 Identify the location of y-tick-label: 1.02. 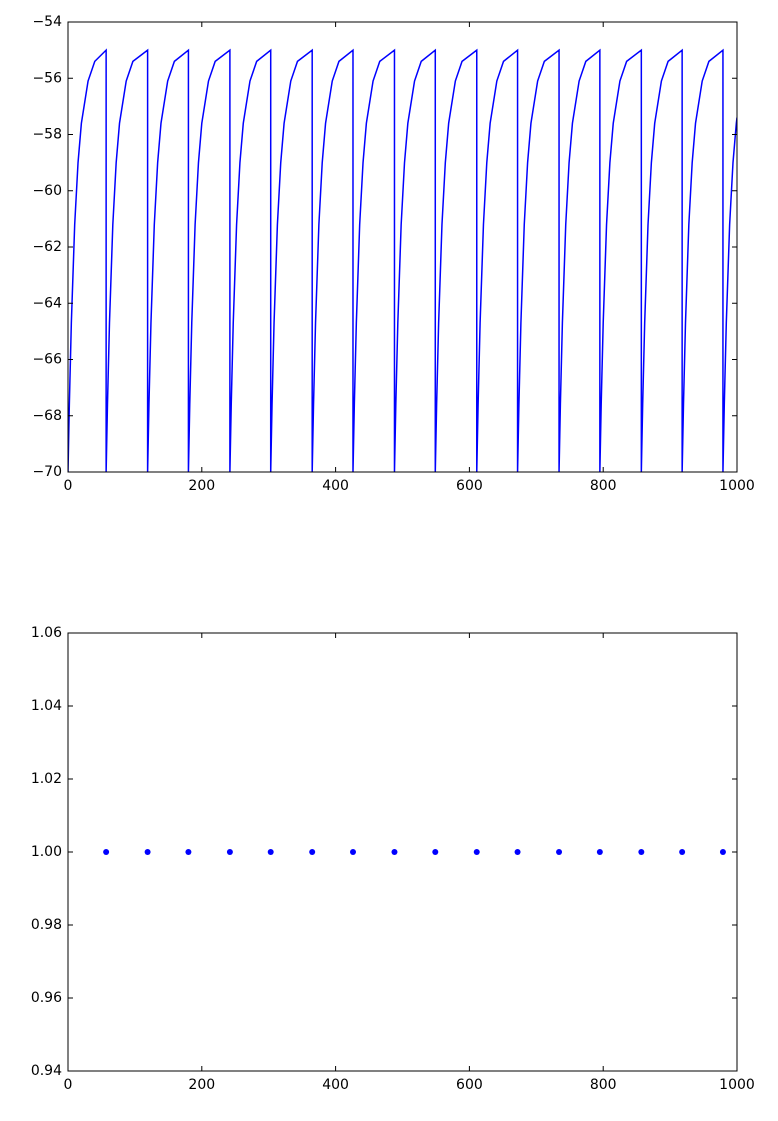
(46, 779).